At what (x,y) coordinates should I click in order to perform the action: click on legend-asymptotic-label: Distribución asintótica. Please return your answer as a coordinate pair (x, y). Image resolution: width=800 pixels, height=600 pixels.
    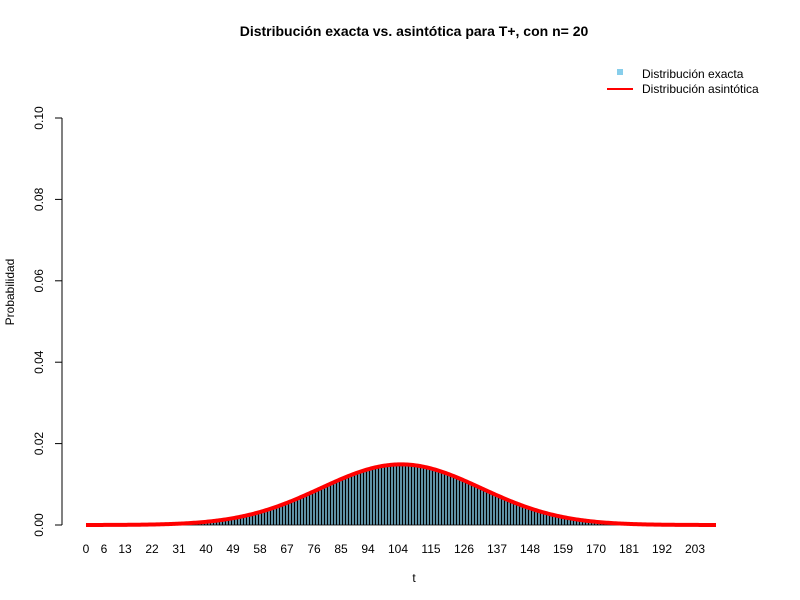
    Looking at the image, I should click on (700, 89).